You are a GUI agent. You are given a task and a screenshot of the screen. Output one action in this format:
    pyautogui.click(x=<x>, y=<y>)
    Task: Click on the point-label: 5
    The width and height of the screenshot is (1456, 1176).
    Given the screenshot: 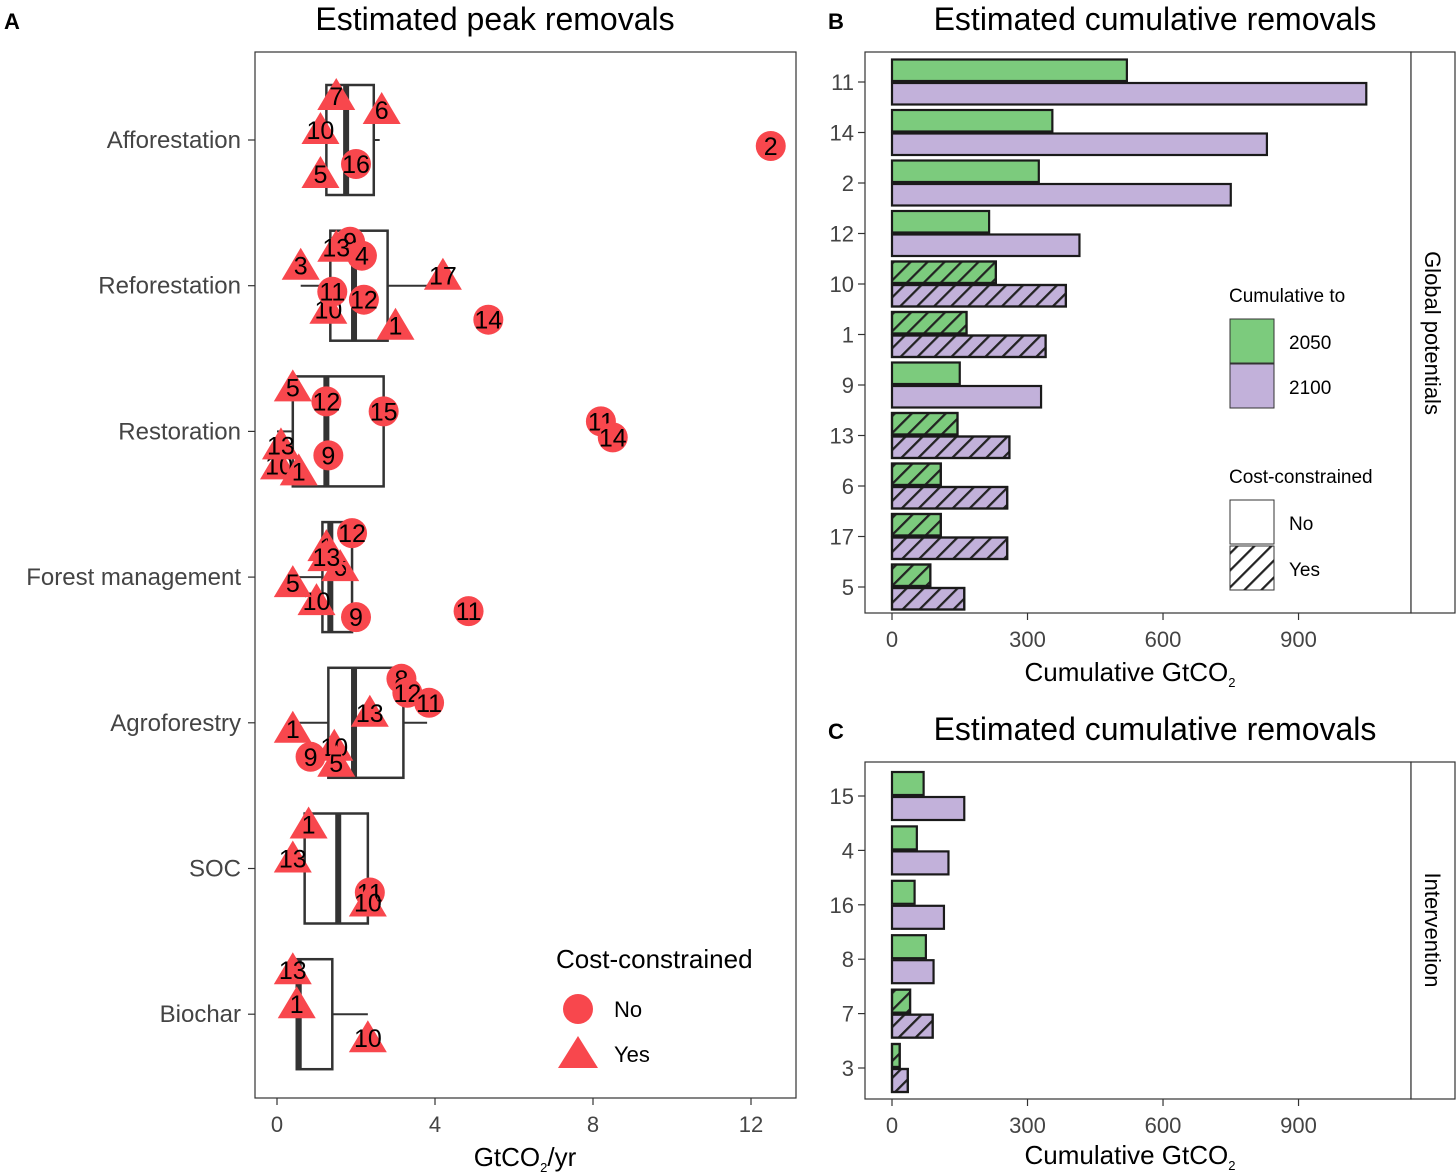 What is the action you would take?
    pyautogui.click(x=293, y=388)
    